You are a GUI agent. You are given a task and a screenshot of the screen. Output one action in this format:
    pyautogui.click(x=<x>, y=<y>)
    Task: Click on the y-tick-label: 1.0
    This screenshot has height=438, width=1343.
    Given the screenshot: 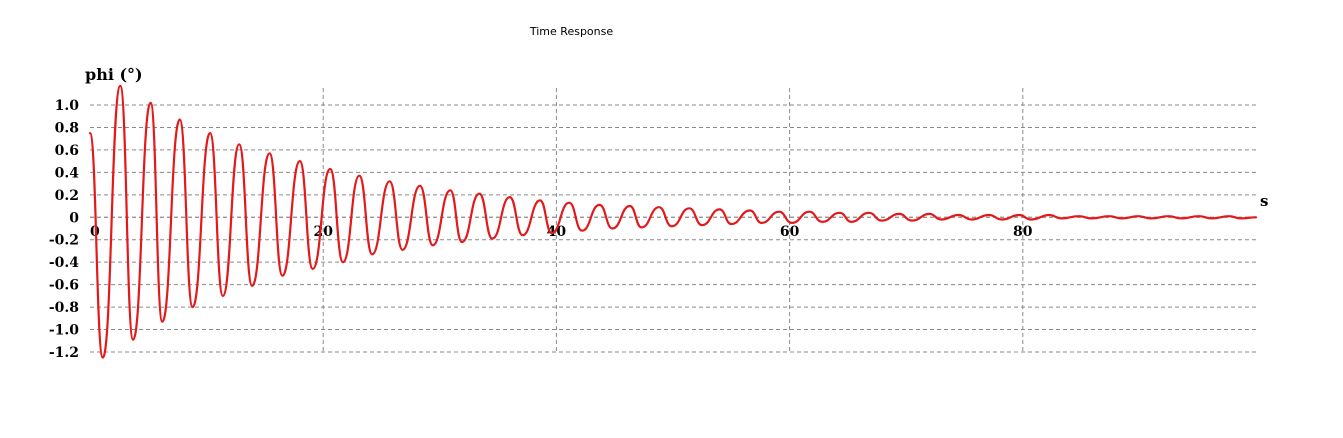 What is the action you would take?
    pyautogui.click(x=67, y=106)
    